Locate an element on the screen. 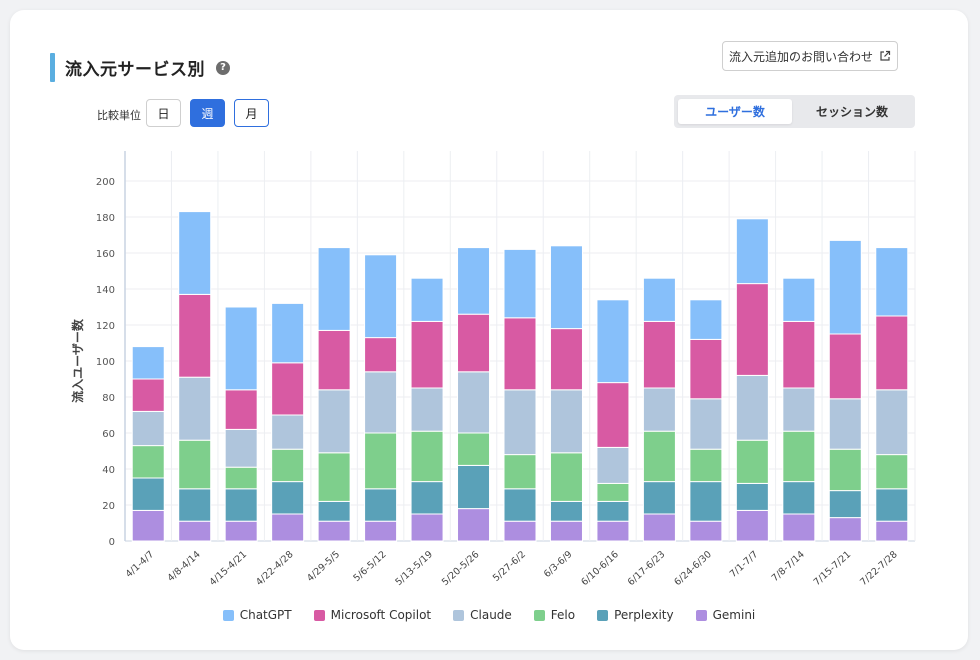 The height and width of the screenshot is (660, 980). x-tick-label: 6/3-6/9 is located at coordinates (558, 564).